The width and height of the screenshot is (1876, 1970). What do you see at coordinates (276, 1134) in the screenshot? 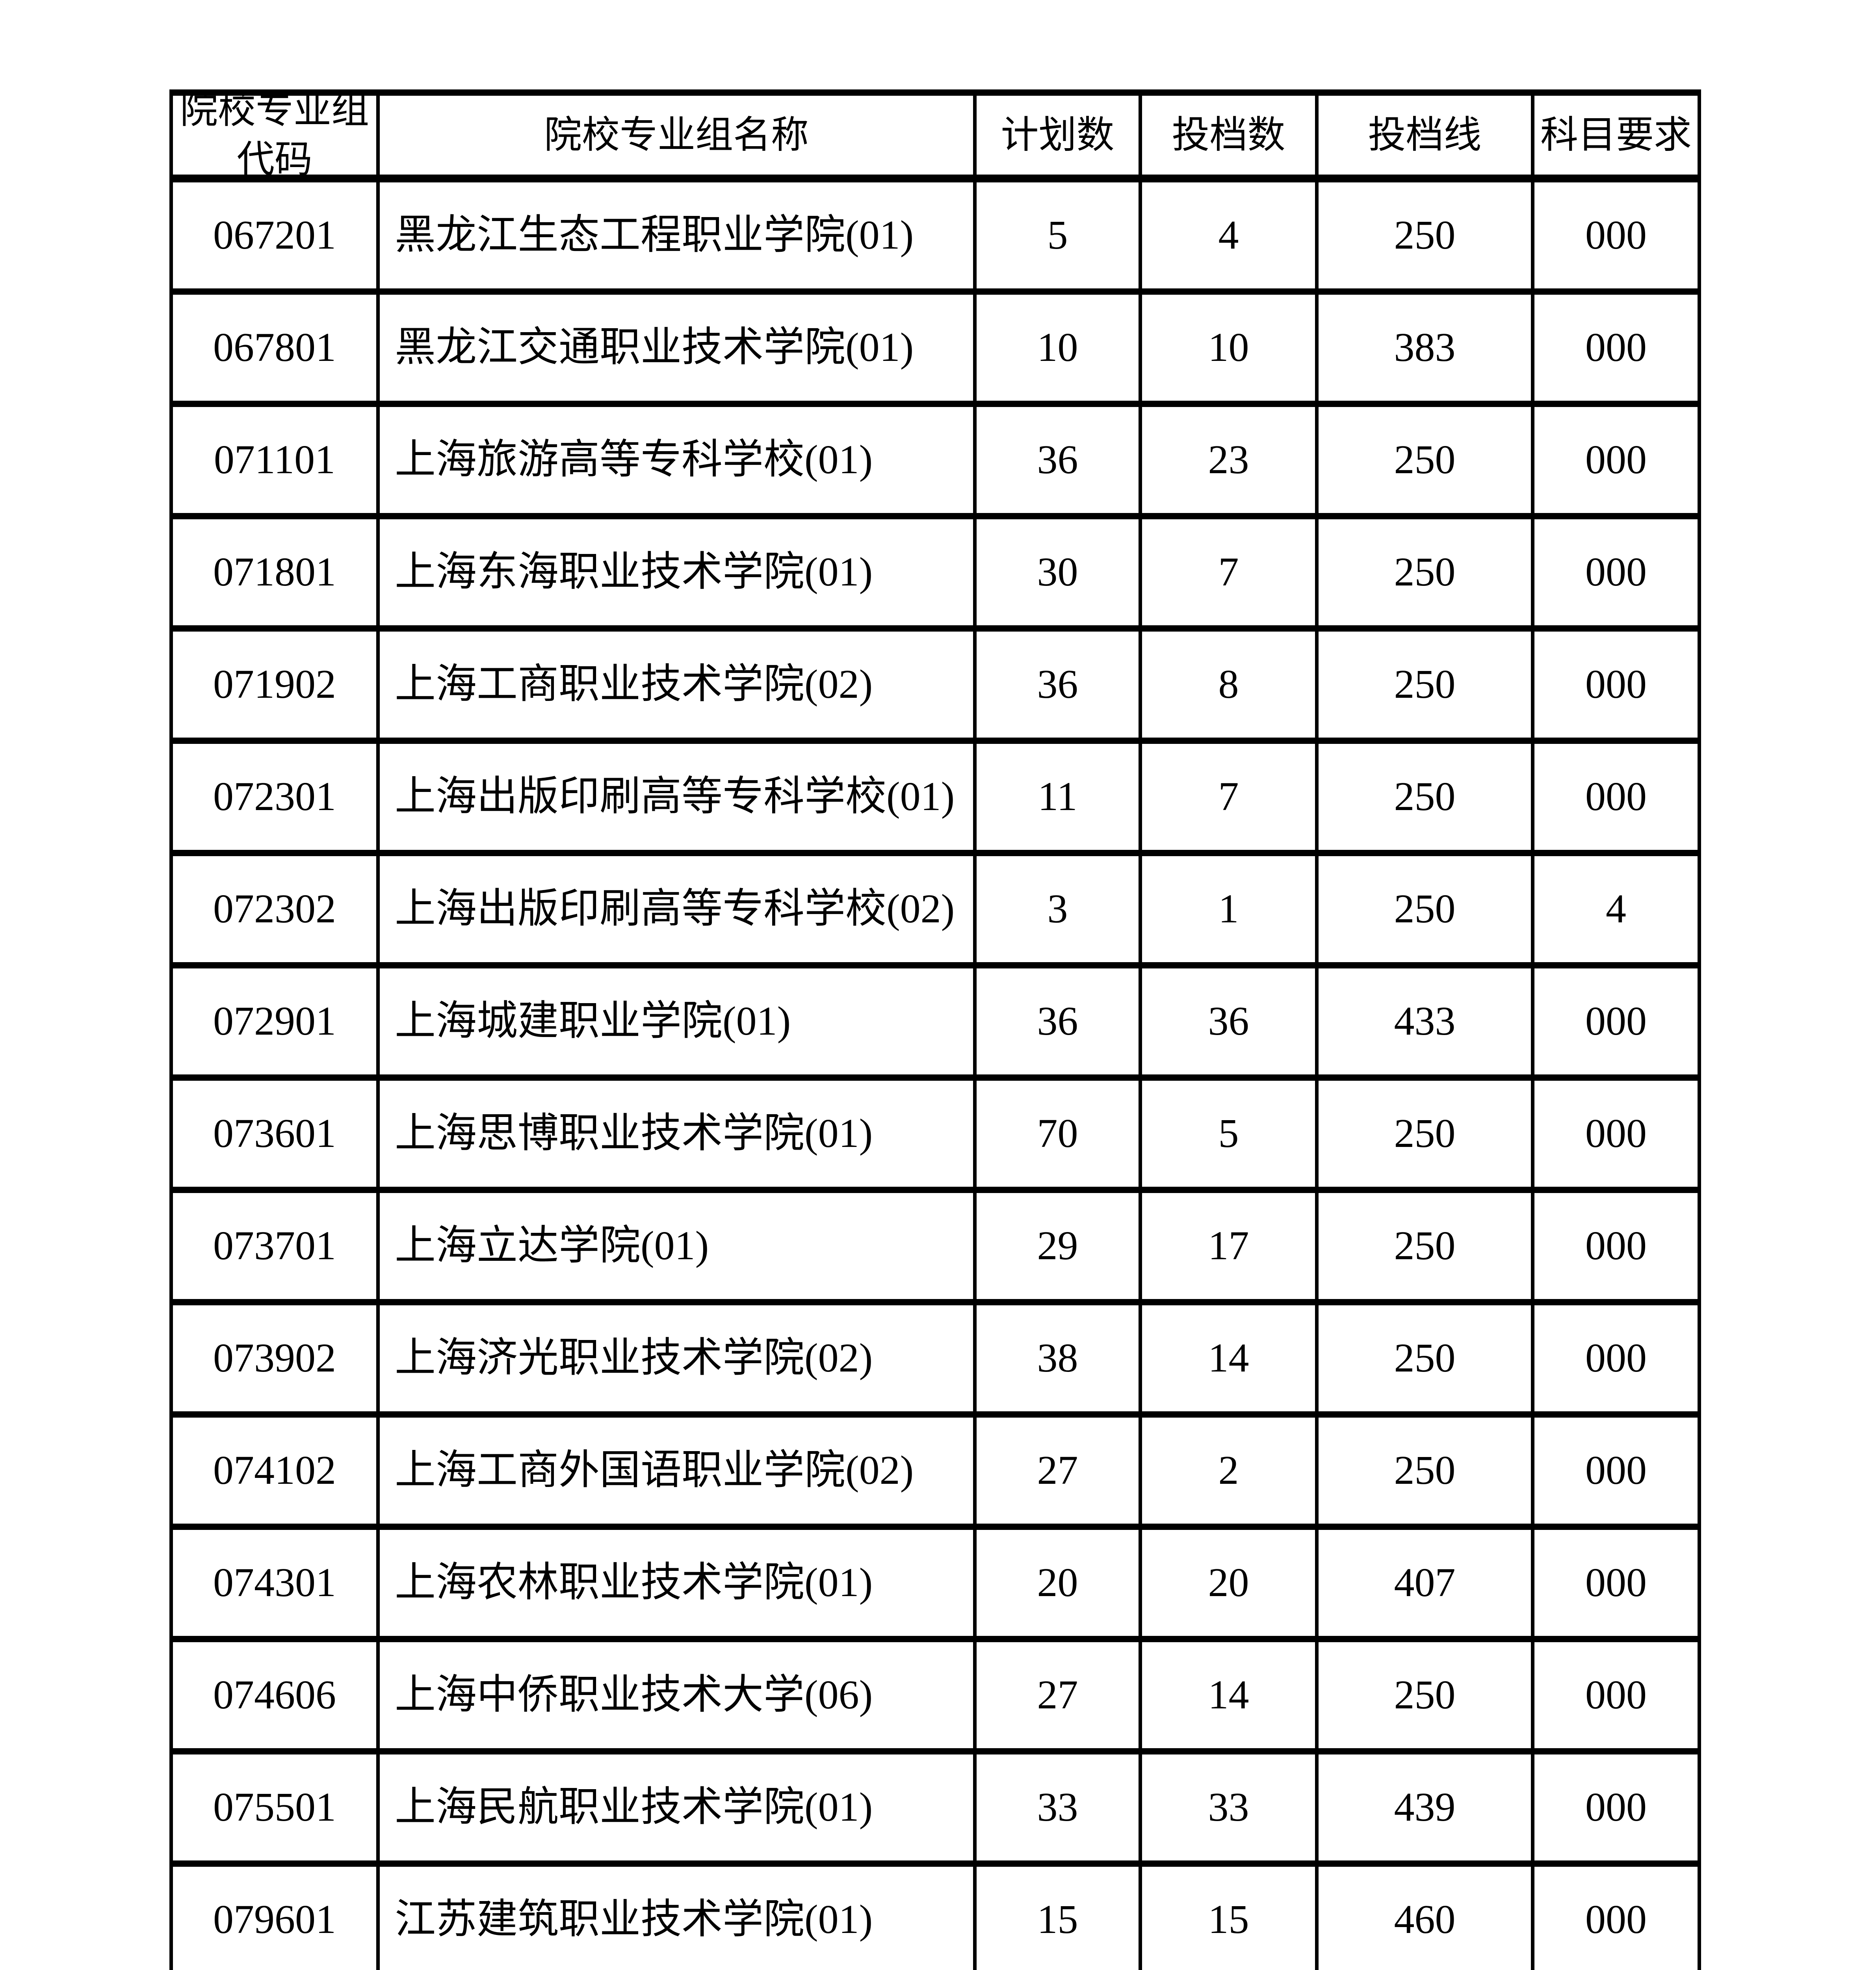
I see `cell-group-code: 073601` at bounding box center [276, 1134].